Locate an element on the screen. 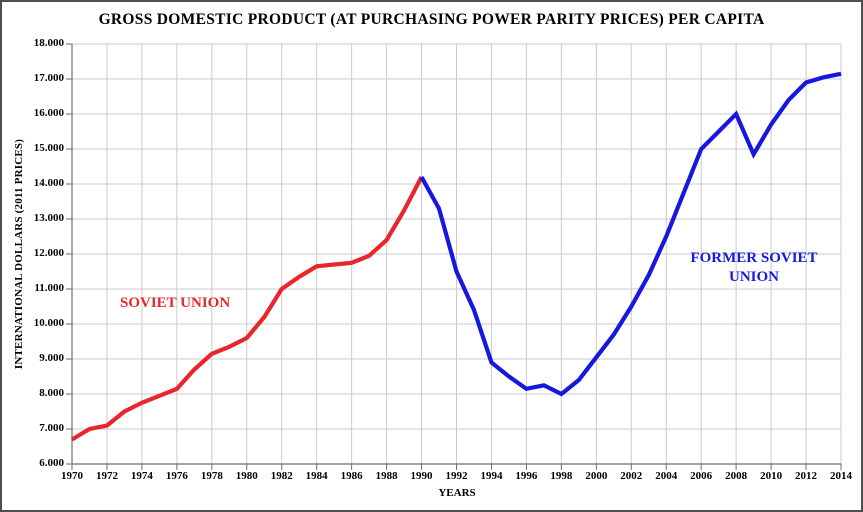 The height and width of the screenshot is (512, 863). x-tick-label: 1978 is located at coordinates (211, 476).